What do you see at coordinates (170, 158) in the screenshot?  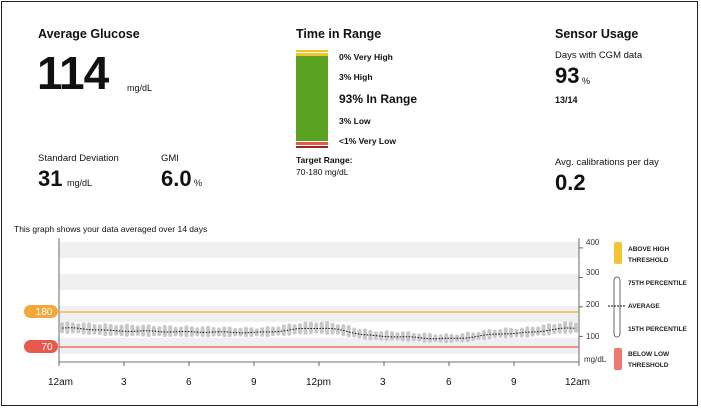 I see `gmi-label: GMI` at bounding box center [170, 158].